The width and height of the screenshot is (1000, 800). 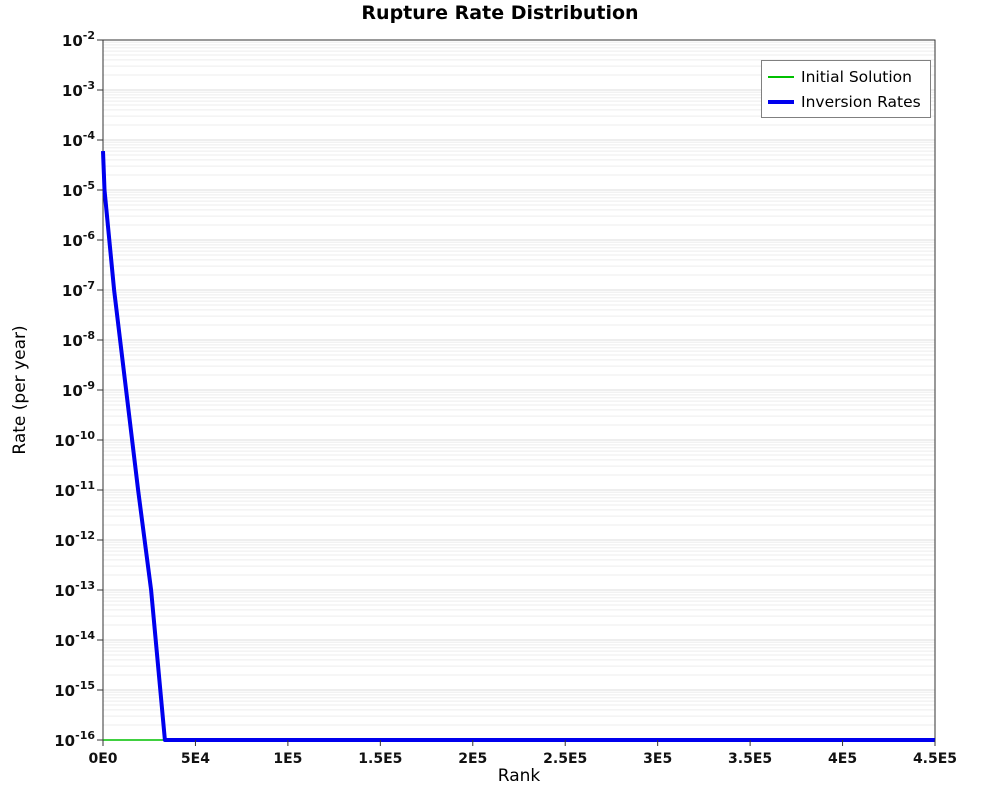 What do you see at coordinates (78, 189) in the screenshot?
I see `y-tick-label: 10⁻⁵` at bounding box center [78, 189].